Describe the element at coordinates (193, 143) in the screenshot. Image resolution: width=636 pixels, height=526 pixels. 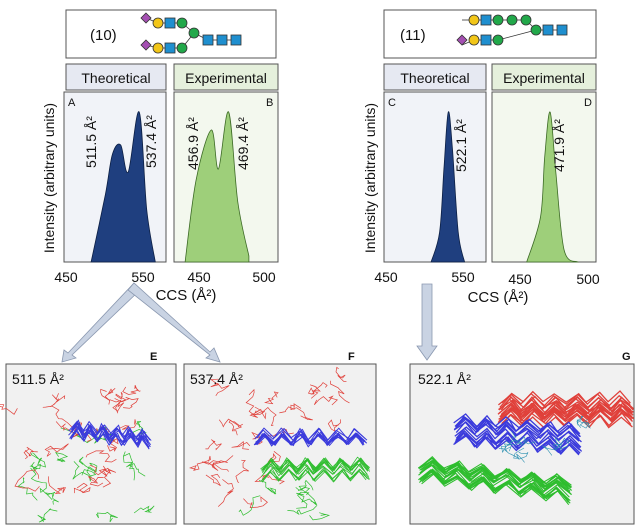
I see `peak-label-B1: 456.9 Å²` at that location.